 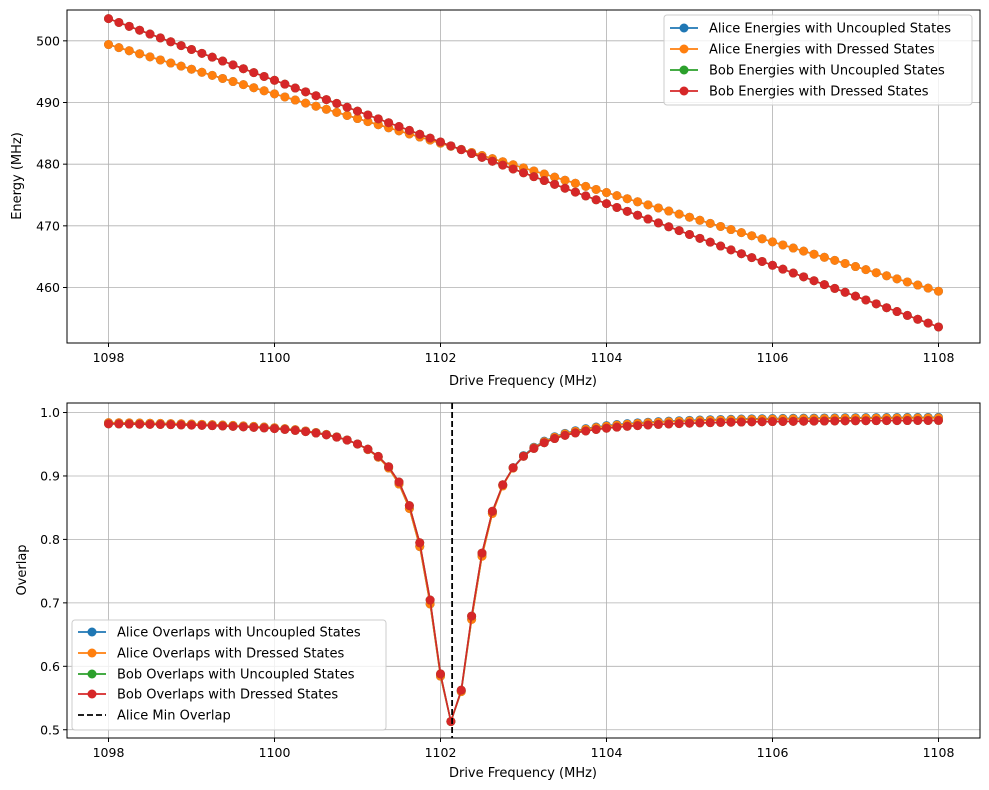 I want to click on overlap-y-axis-label: Overlap, so click(x=22, y=569).